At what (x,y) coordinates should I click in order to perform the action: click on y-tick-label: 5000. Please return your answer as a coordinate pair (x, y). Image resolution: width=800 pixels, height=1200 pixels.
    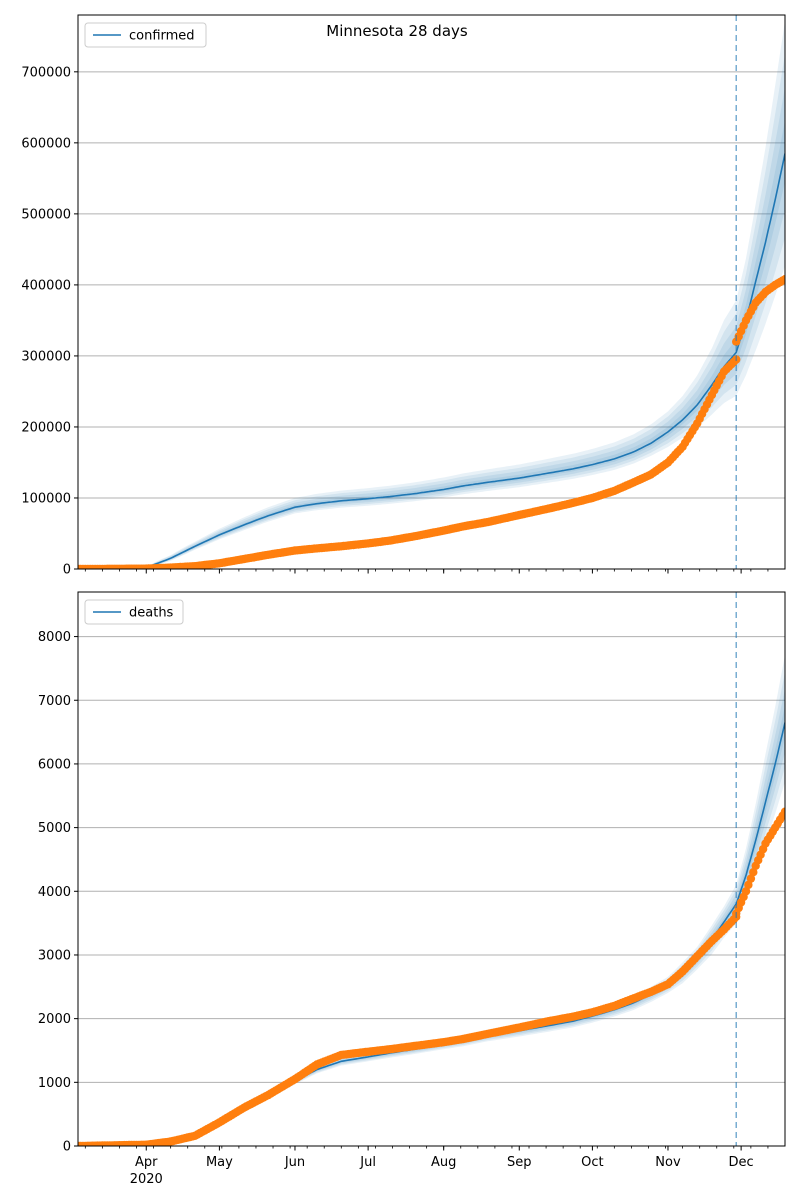
    Looking at the image, I should click on (54, 828).